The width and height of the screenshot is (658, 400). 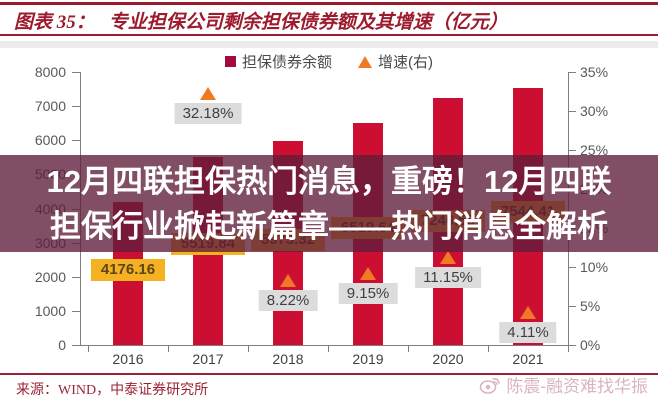 What do you see at coordinates (528, 359) in the screenshot?
I see `x-axis-label: 2021` at bounding box center [528, 359].